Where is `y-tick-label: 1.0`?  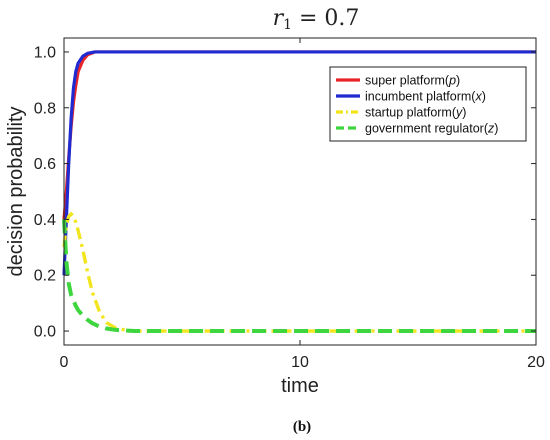
y-tick-label: 1.0 is located at coordinates (45, 52).